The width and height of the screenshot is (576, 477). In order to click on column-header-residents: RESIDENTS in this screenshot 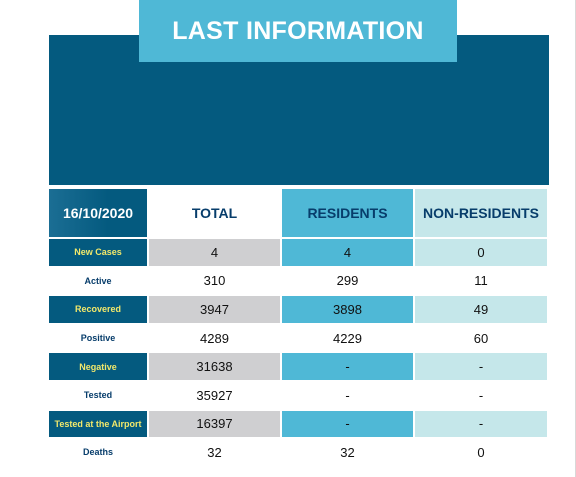, I will do `click(348, 214)`.